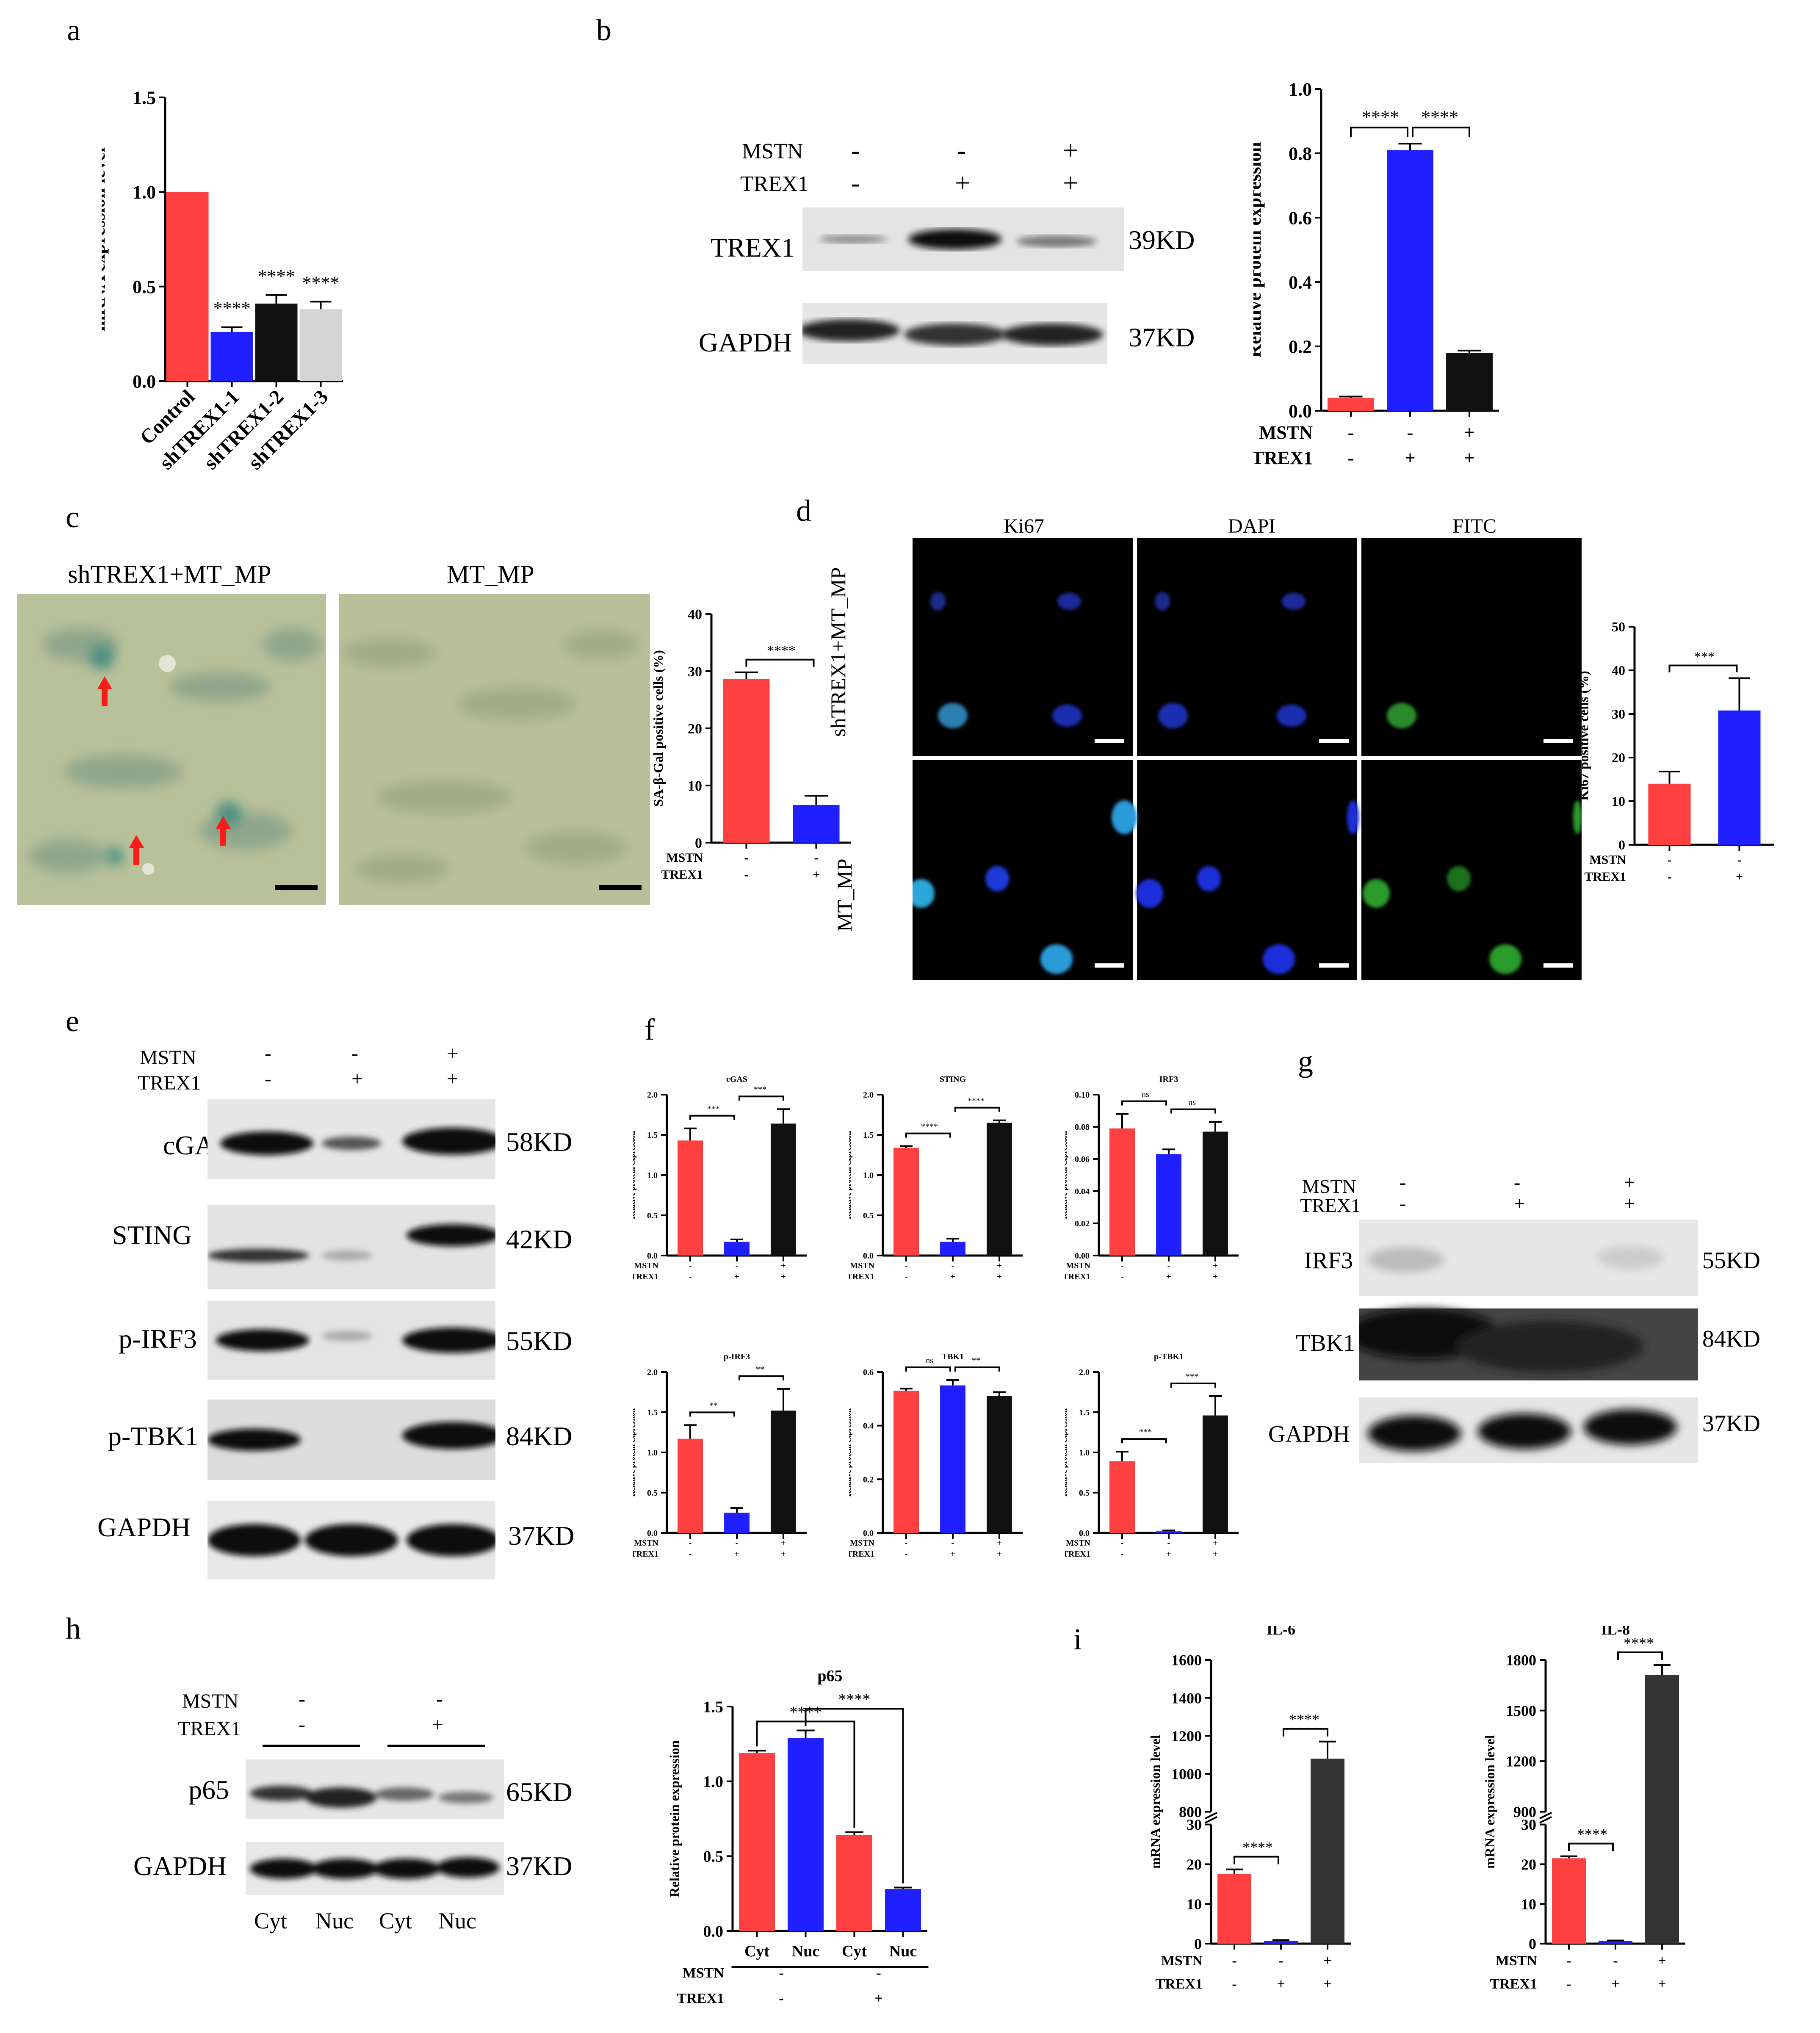 The height and width of the screenshot is (2033, 1820). Describe the element at coordinates (1403, 1203) in the screenshot. I see `blot-g-sign: -` at that location.